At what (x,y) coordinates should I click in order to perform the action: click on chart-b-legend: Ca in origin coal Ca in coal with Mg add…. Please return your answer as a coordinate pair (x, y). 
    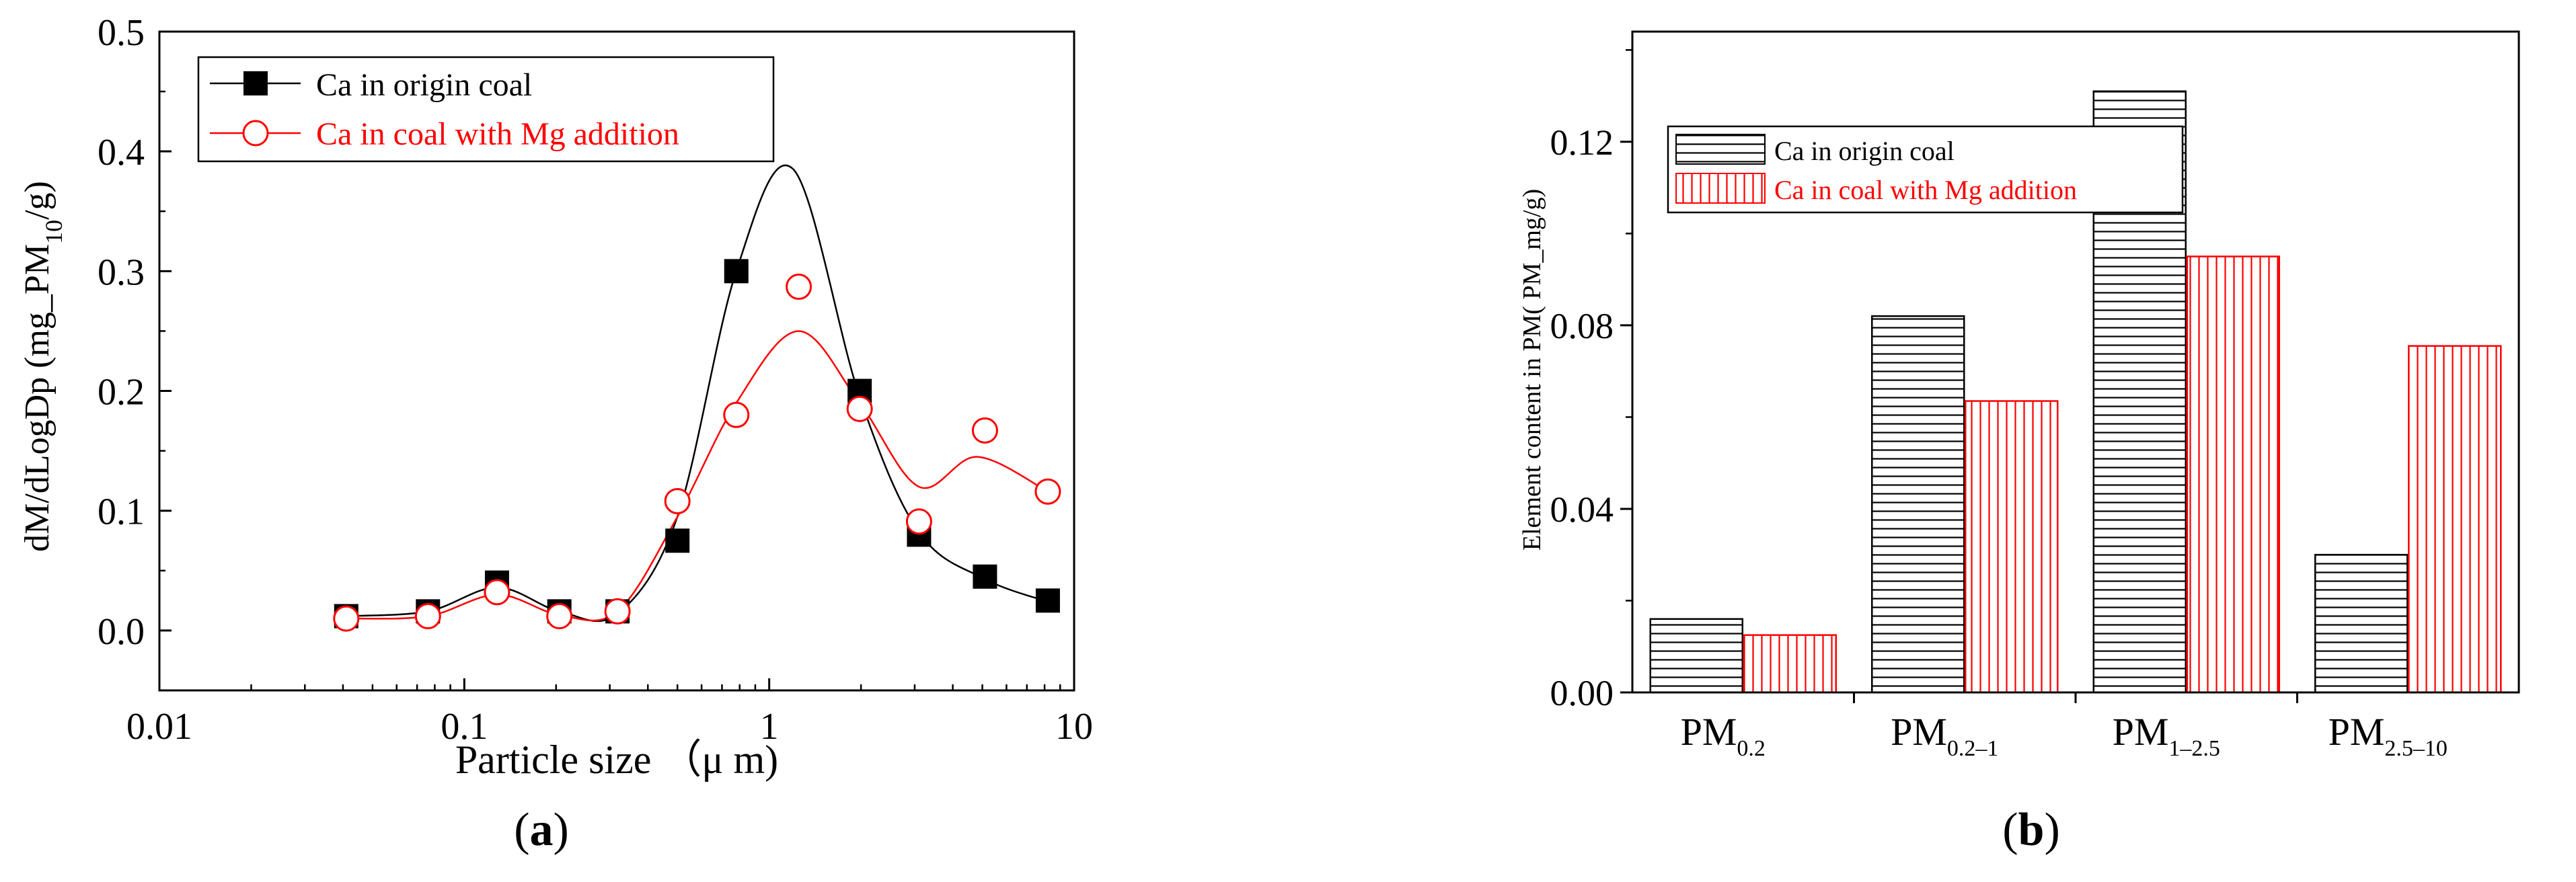
    Looking at the image, I should click on (1925, 169).